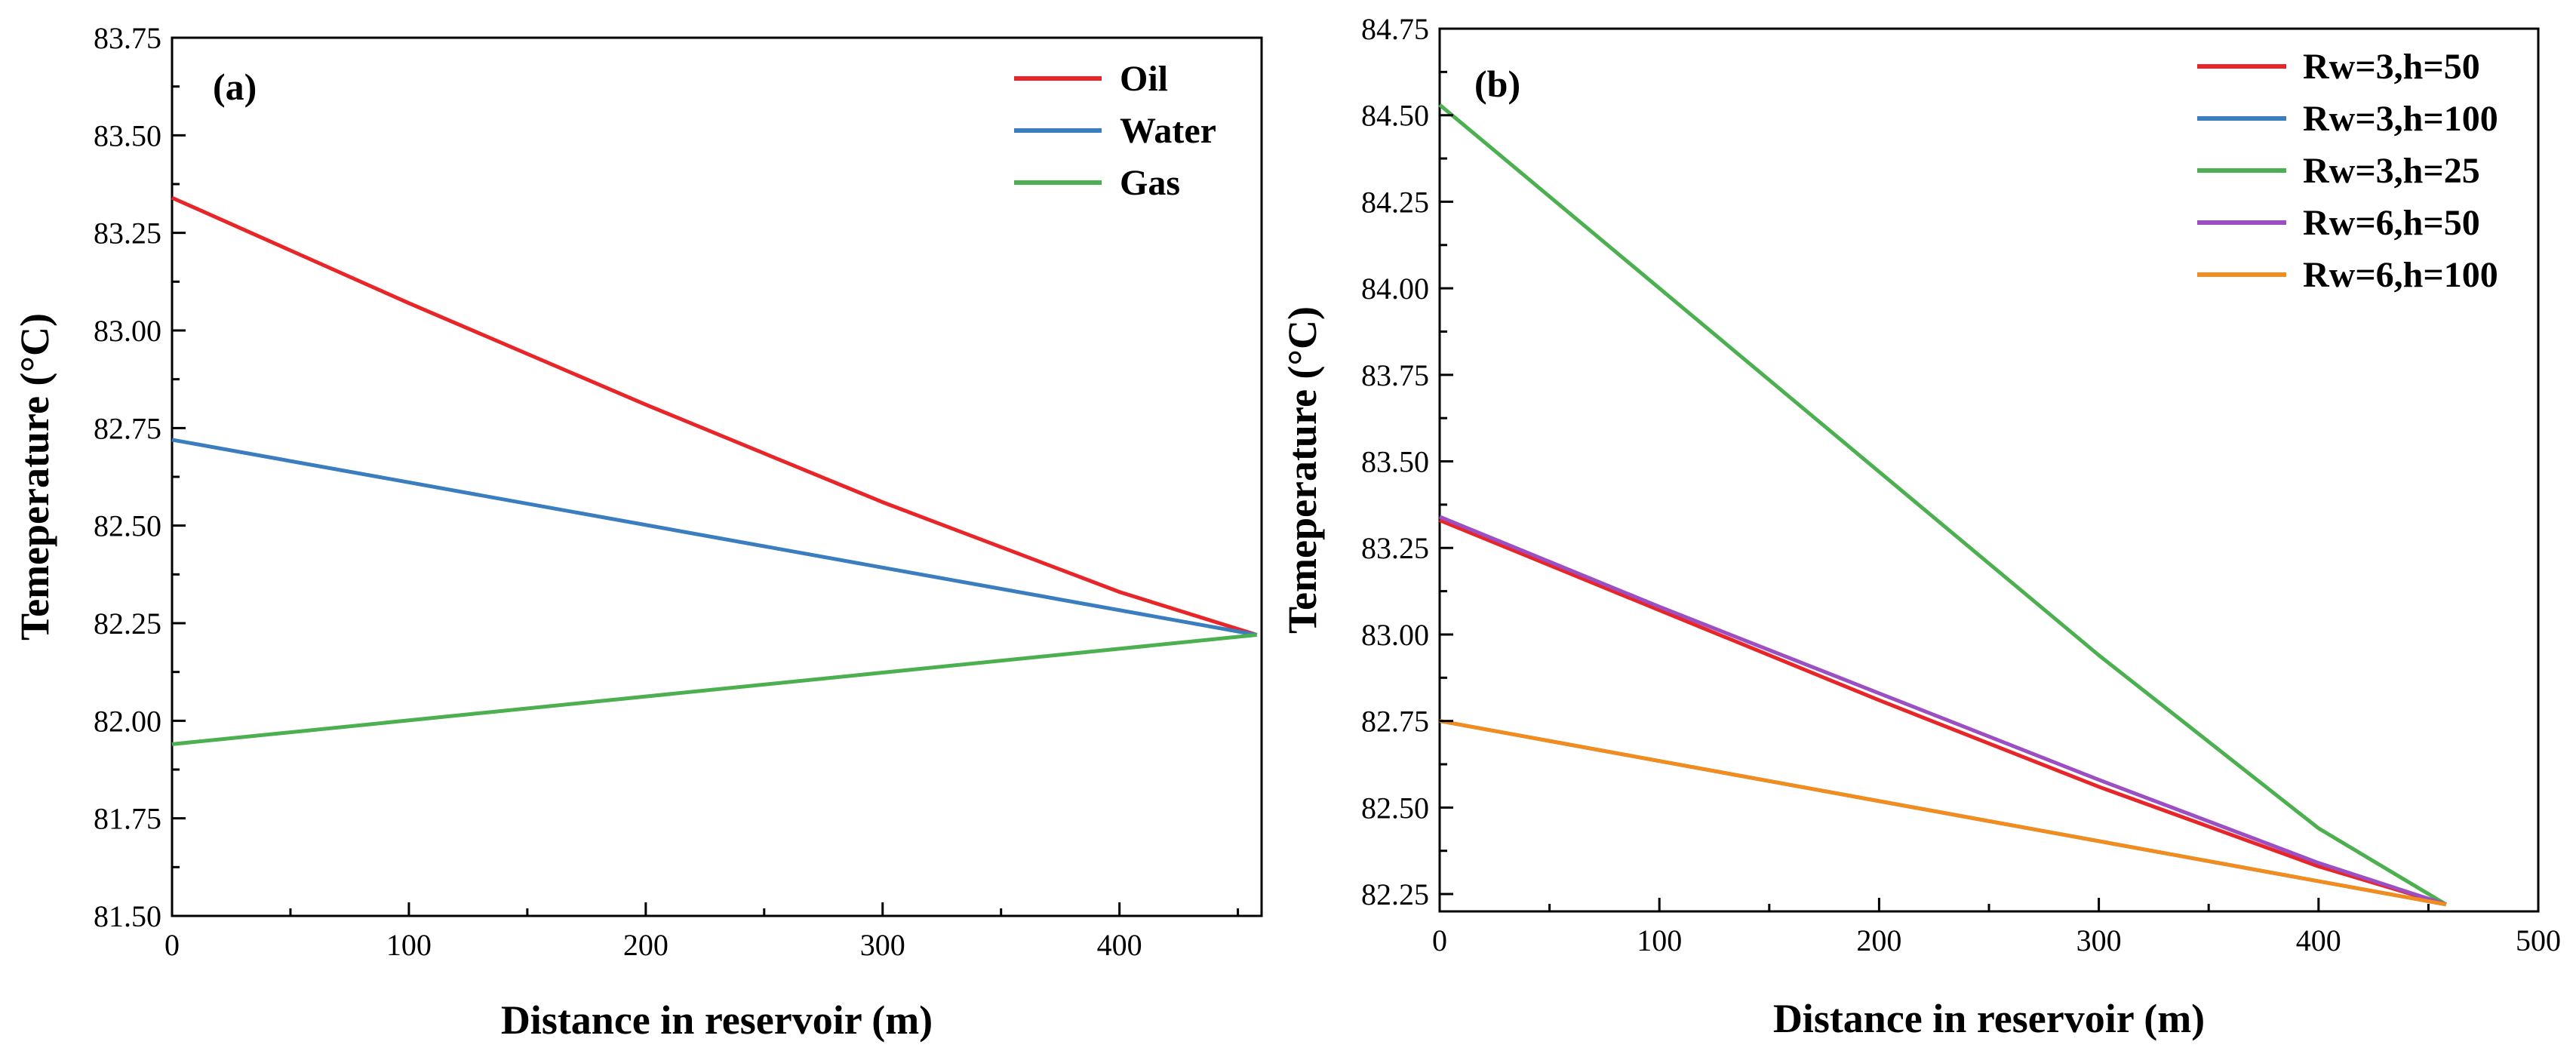 The width and height of the screenshot is (2576, 1057). What do you see at coordinates (2391, 67) in the screenshot?
I see `legend-label-0: Rw=3,h=50` at bounding box center [2391, 67].